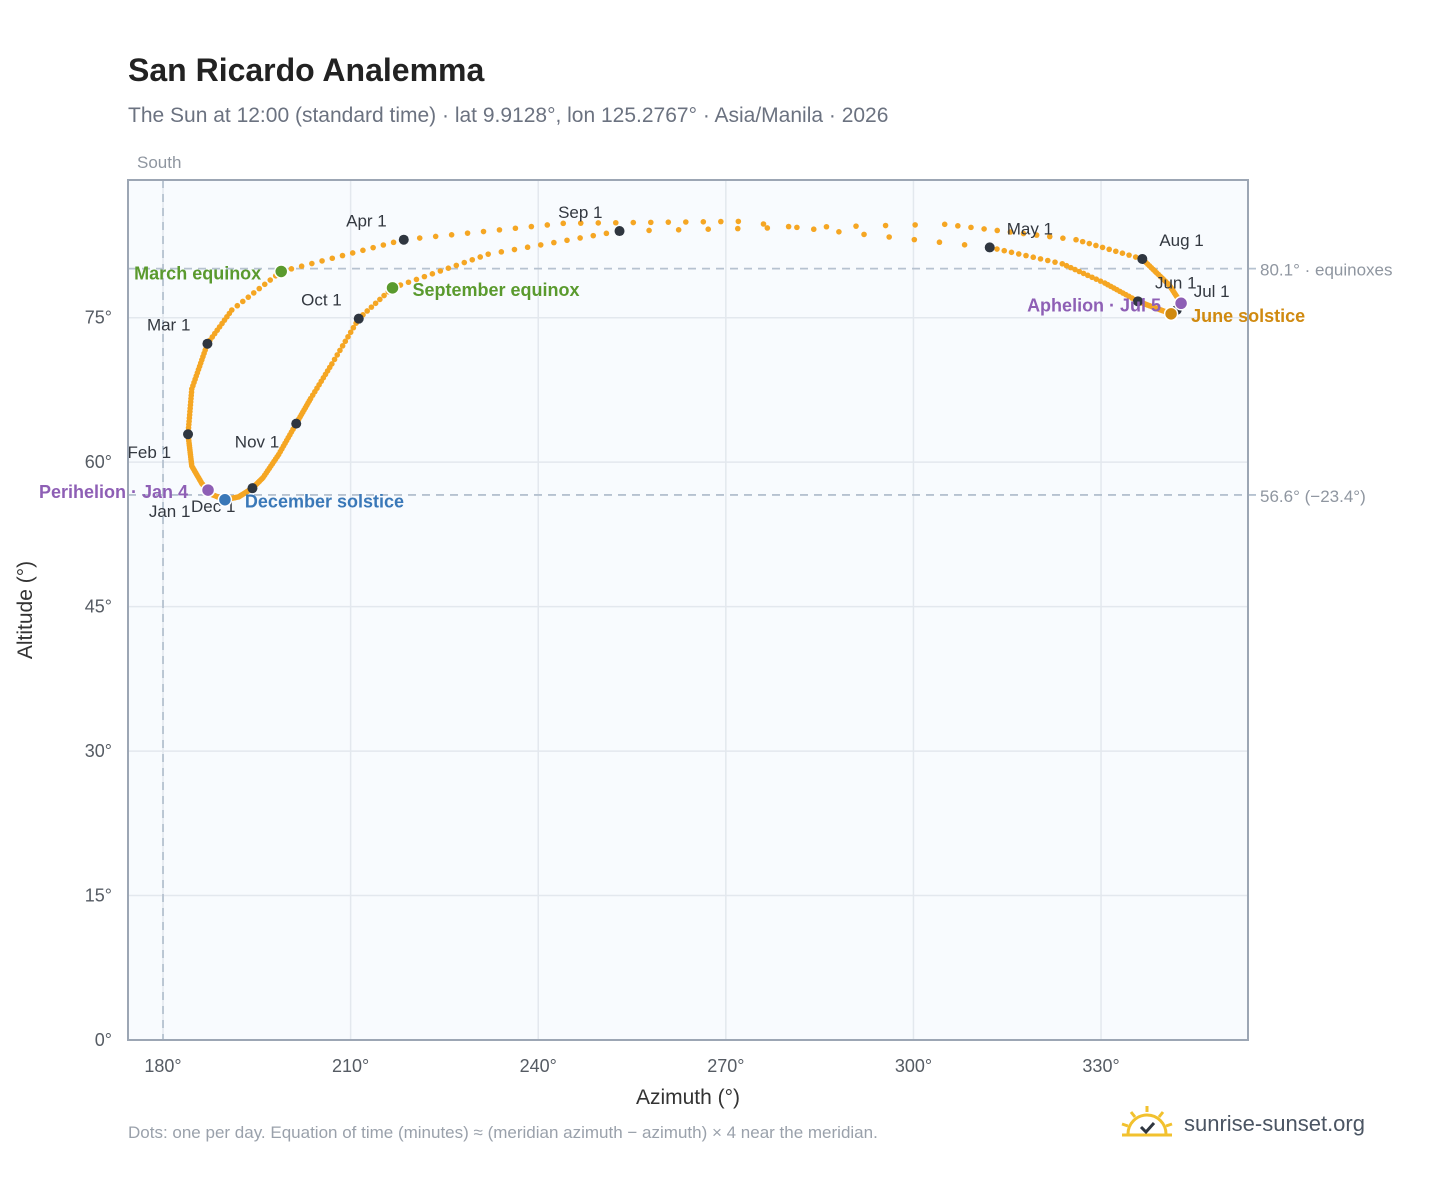 Image resolution: width=1448 pixels, height=1188 pixels. Describe the element at coordinates (321, 300) in the screenshot. I see `month-label: Oct 1` at that location.